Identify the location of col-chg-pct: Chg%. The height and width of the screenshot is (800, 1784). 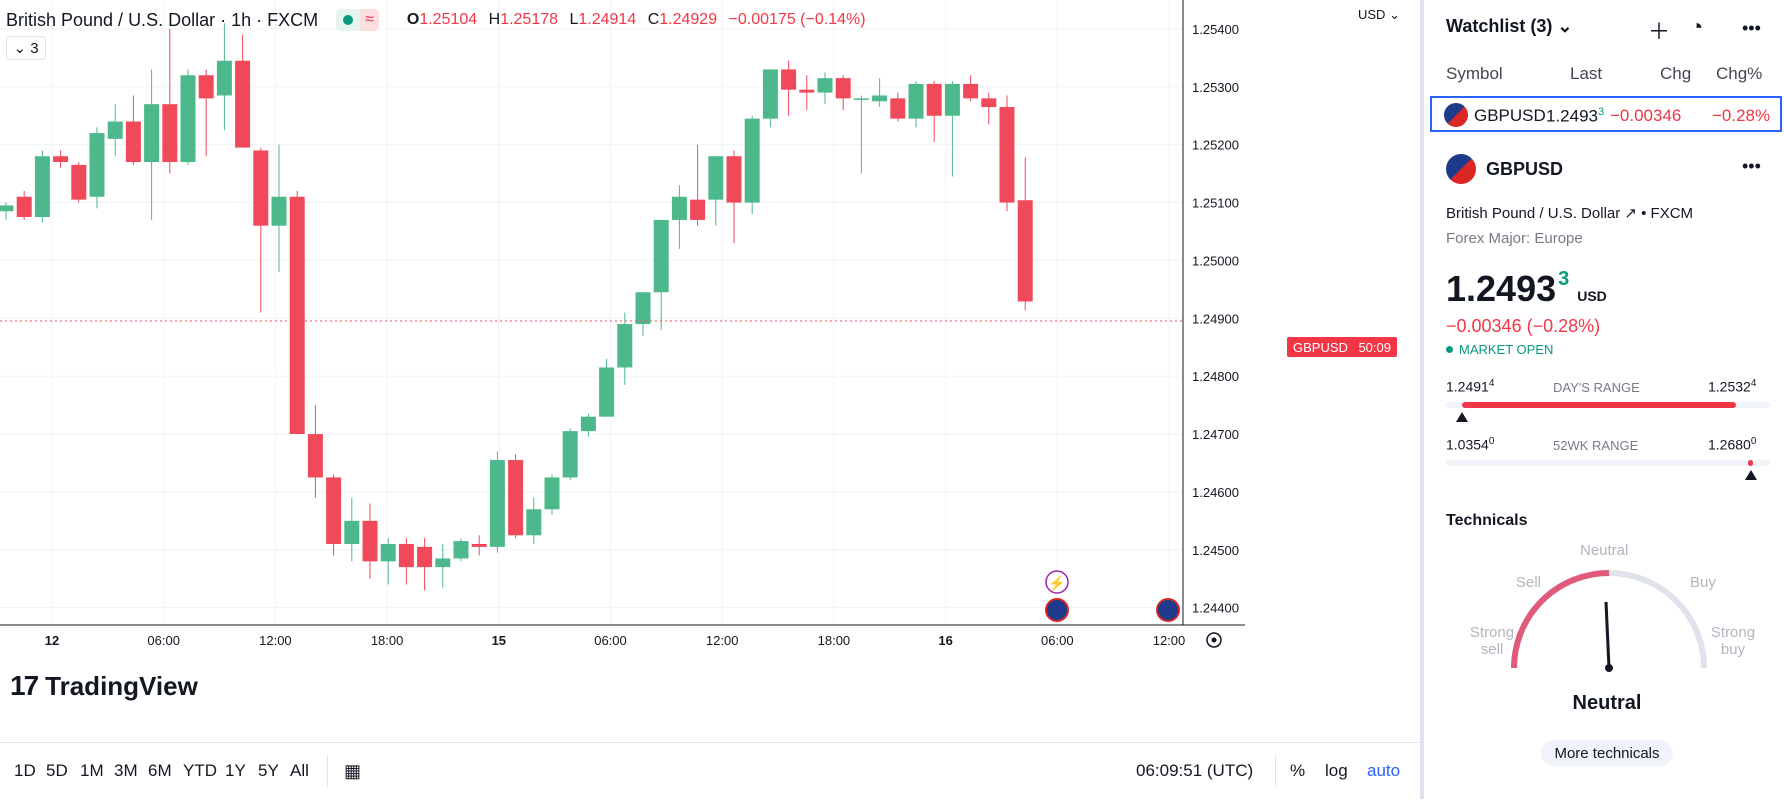
(1739, 73).